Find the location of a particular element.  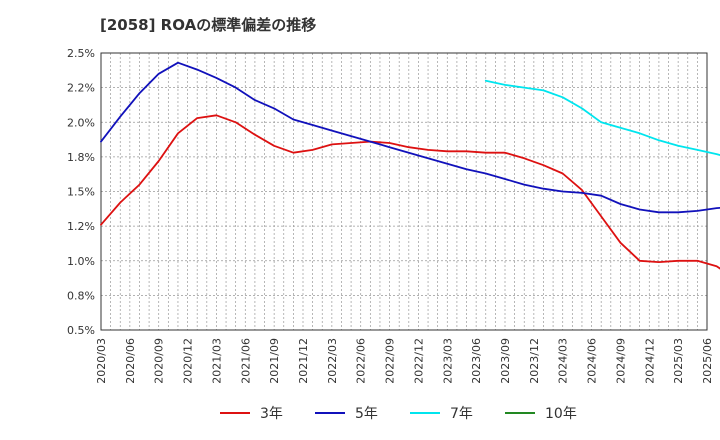

x-tick-label: 2020/09 is located at coordinates (159, 361).